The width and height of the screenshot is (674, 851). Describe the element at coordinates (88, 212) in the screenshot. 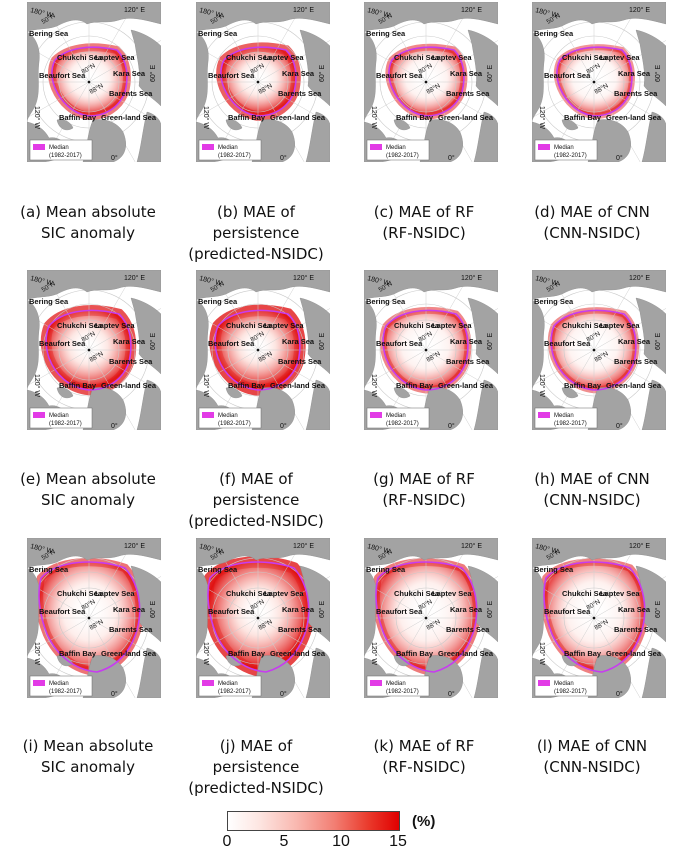

I see `caption-line-1: (a) Mean absolute` at that location.